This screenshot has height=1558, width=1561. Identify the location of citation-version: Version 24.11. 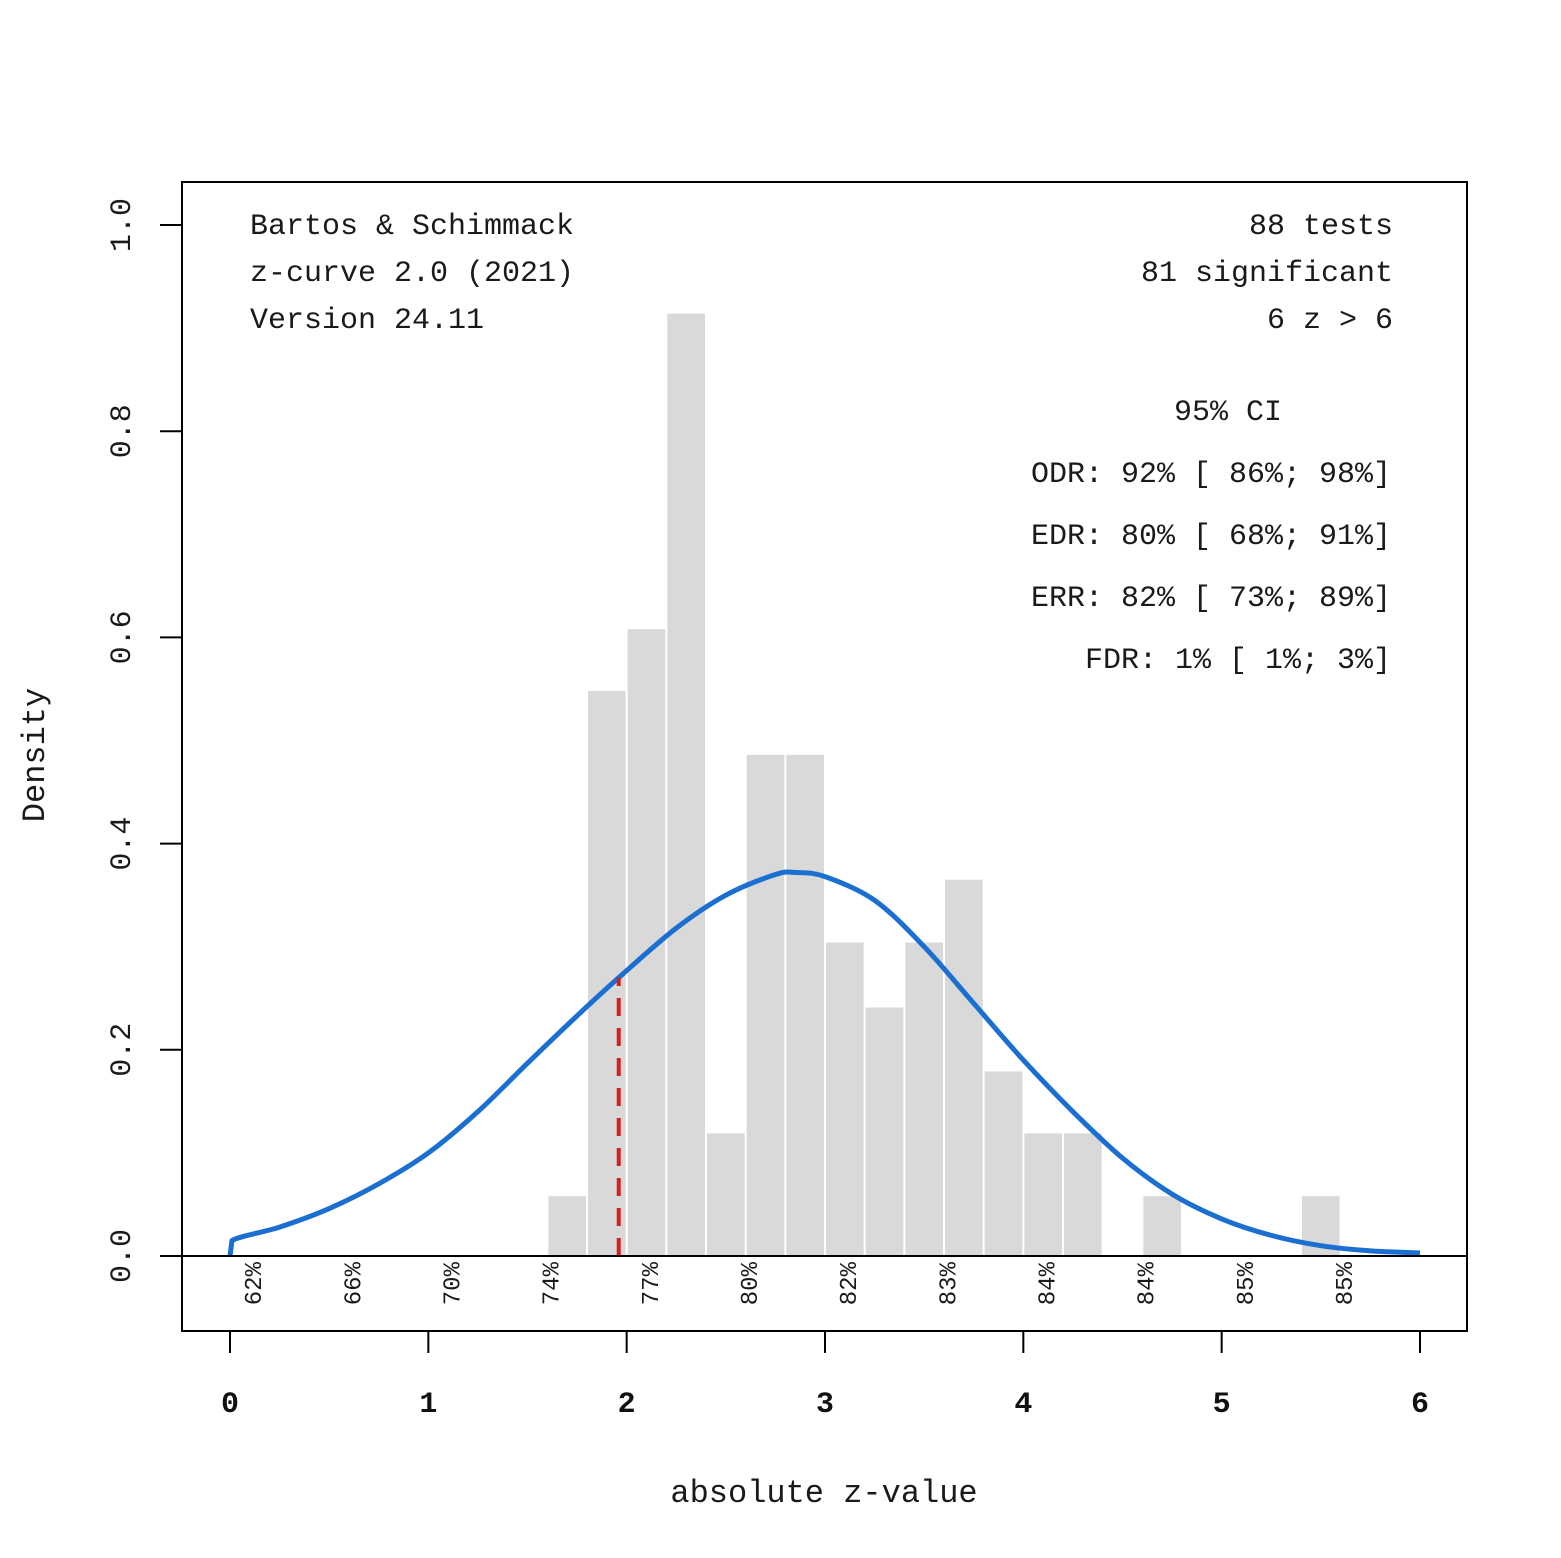
(367, 321).